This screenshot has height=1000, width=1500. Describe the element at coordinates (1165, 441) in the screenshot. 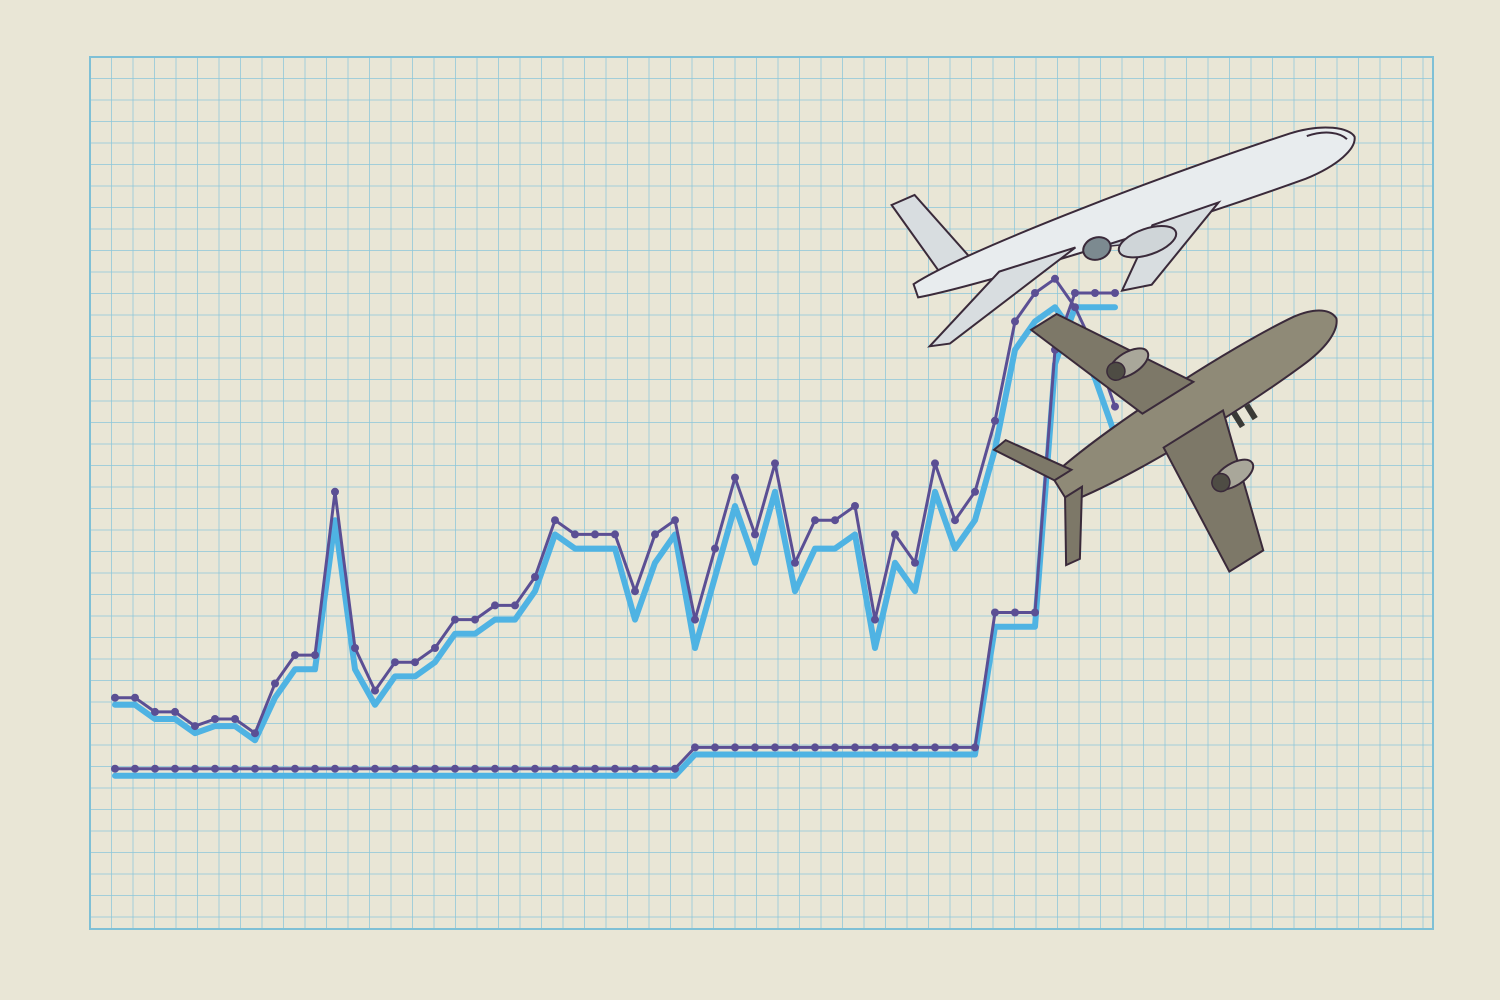

I see `airplane-underside-icon` at that location.